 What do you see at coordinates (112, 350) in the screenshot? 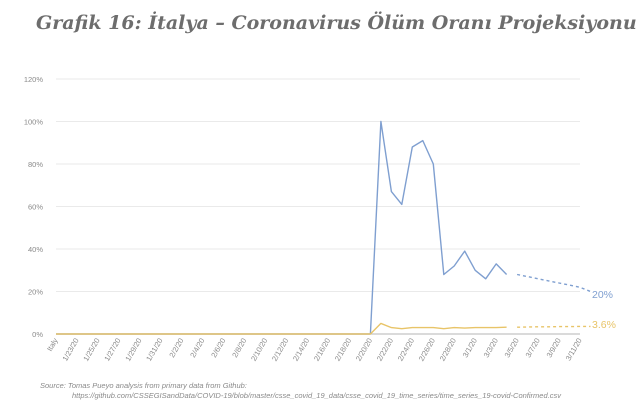
I see `x-tick-label: 1/27/20` at bounding box center [112, 350].